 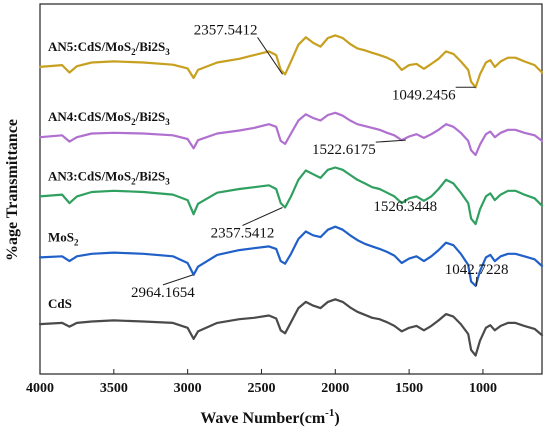 What do you see at coordinates (291, 256) in the screenshot?
I see `series-line-mos2` at bounding box center [291, 256].